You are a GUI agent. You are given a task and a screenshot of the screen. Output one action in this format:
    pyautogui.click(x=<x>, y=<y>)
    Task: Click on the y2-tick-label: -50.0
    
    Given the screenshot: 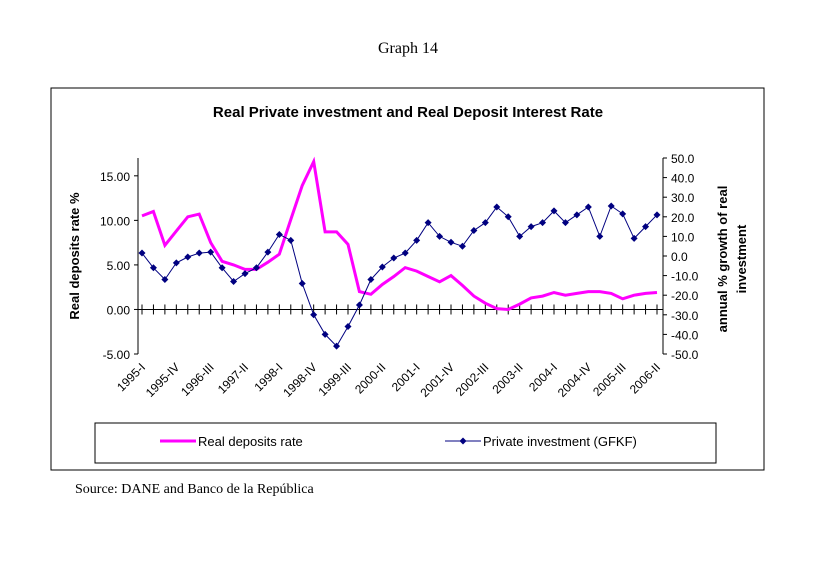 What is the action you would take?
    pyautogui.click(x=685, y=355)
    